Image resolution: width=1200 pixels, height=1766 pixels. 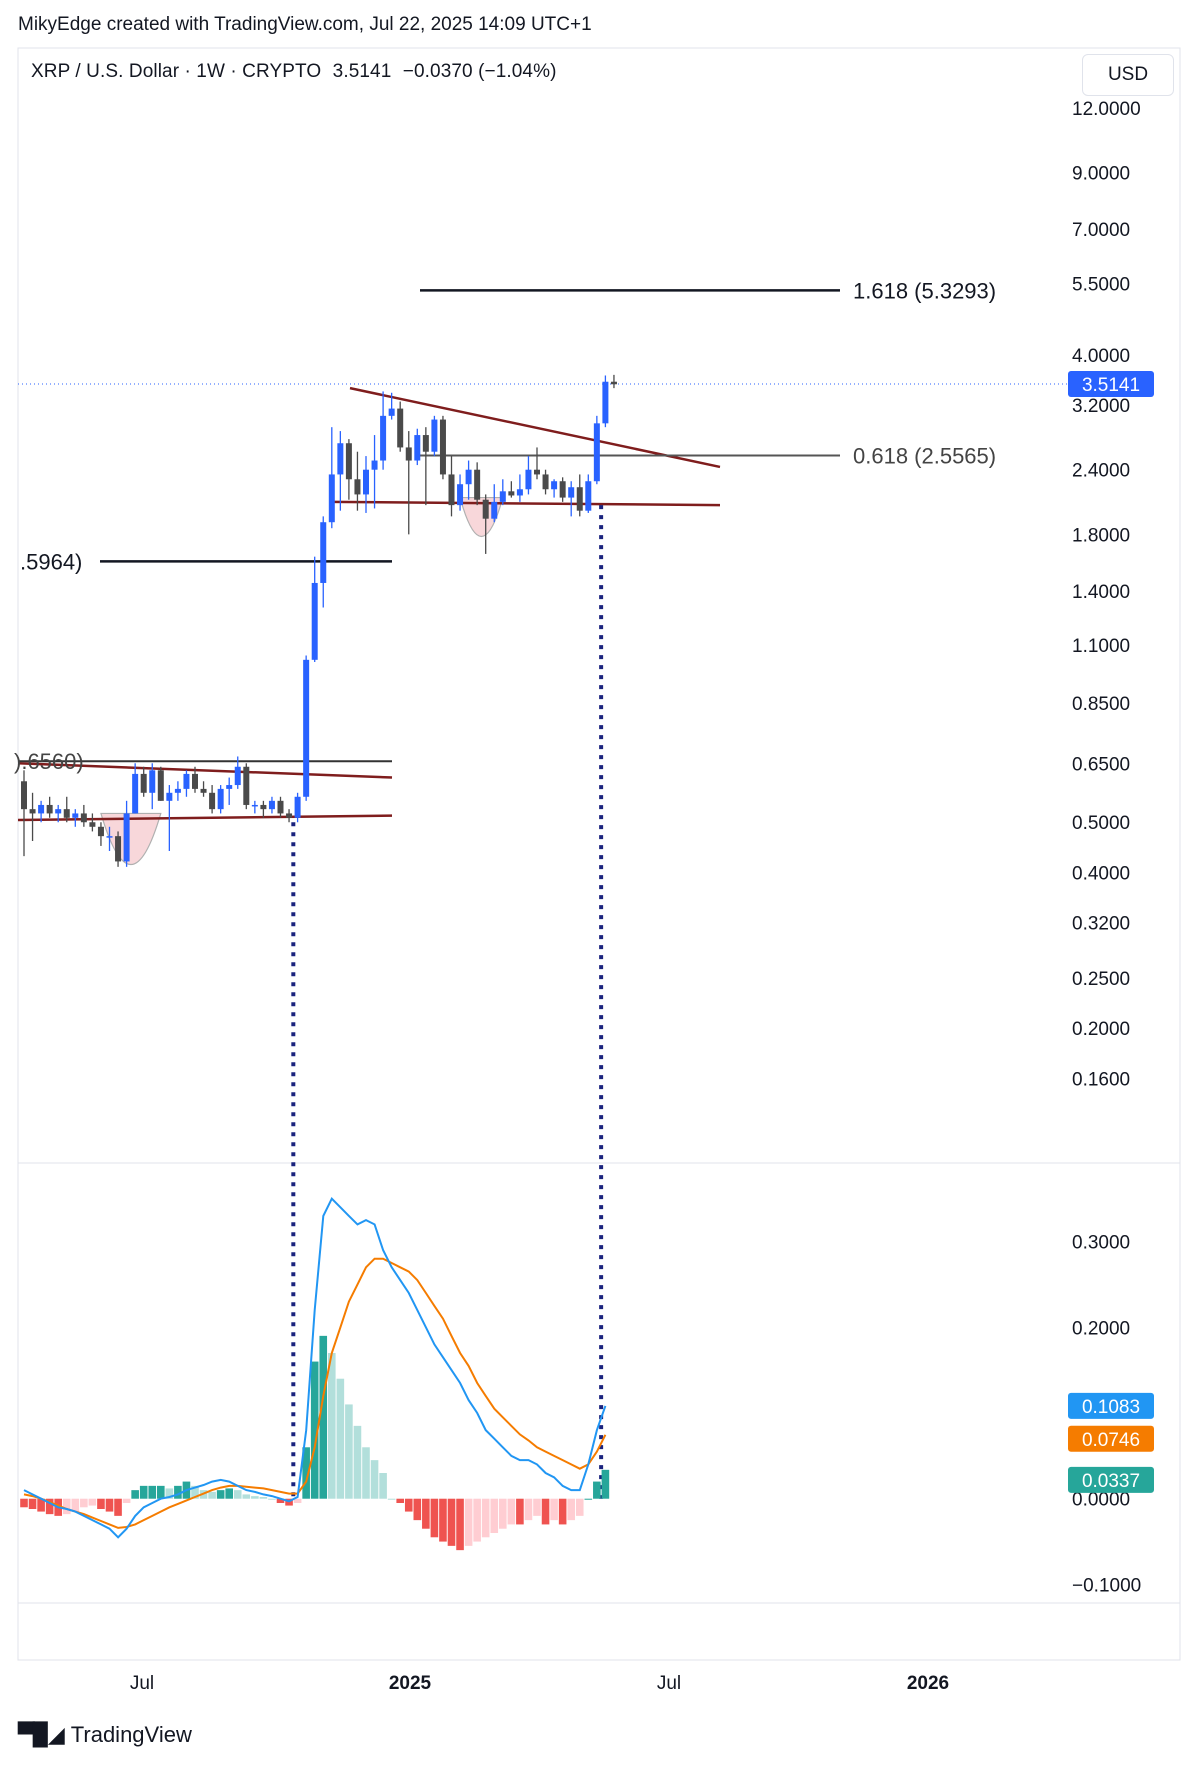 I want to click on symbol-name: XRP / U.S. Dollar · 1W · CRYPTO, so click(x=176, y=71).